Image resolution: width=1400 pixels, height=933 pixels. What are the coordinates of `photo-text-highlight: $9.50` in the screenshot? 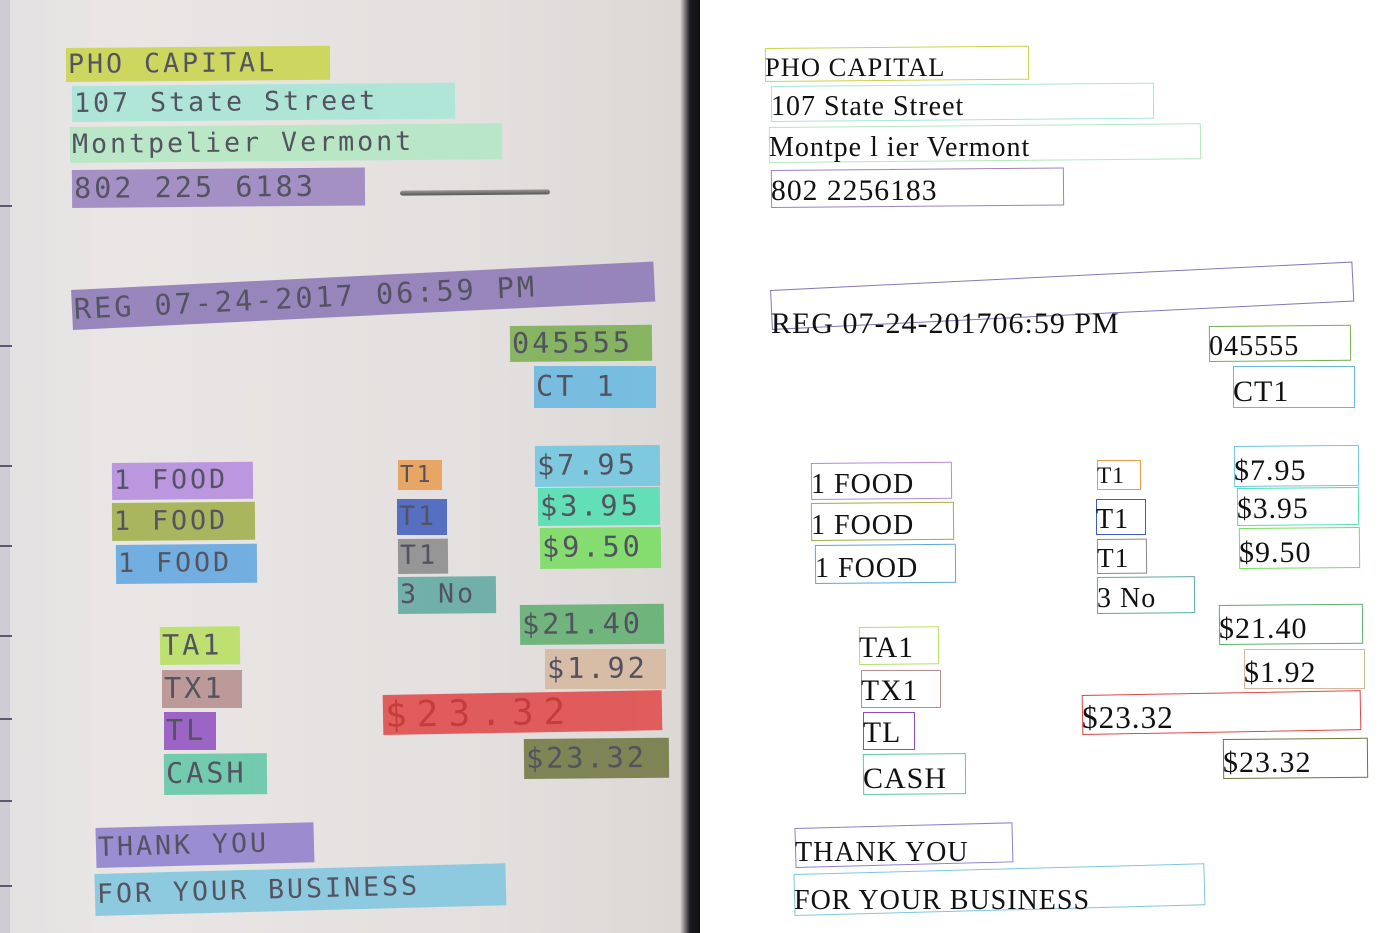 It's located at (600, 547).